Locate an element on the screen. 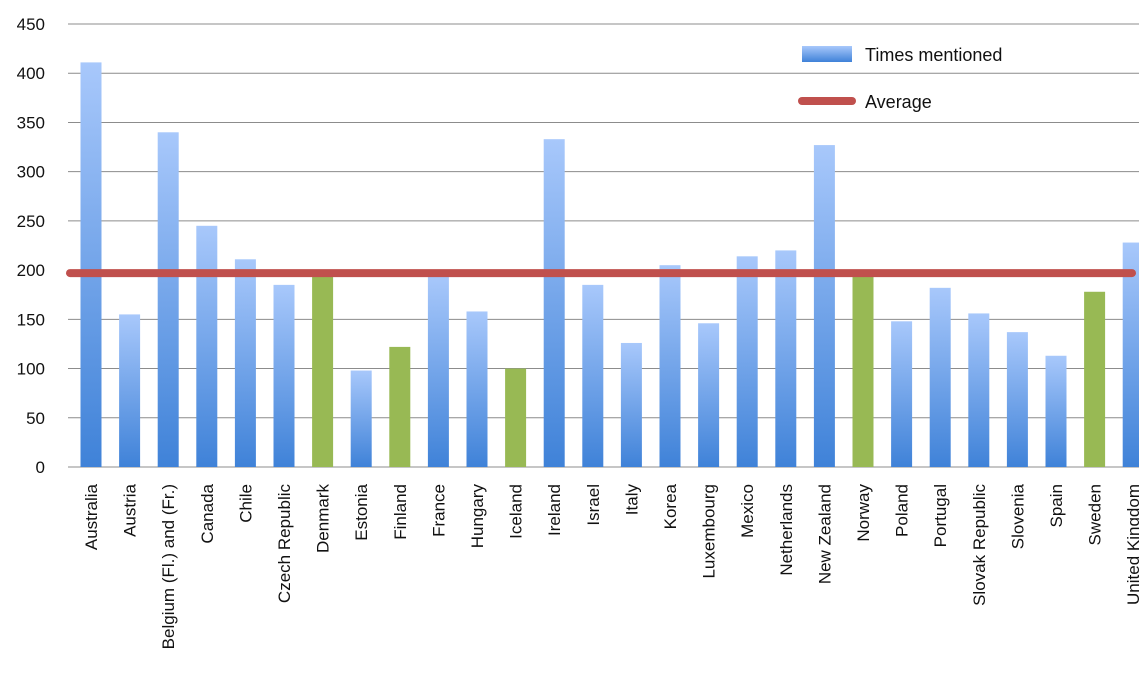  x-tick-label: France is located at coordinates (438, 510).